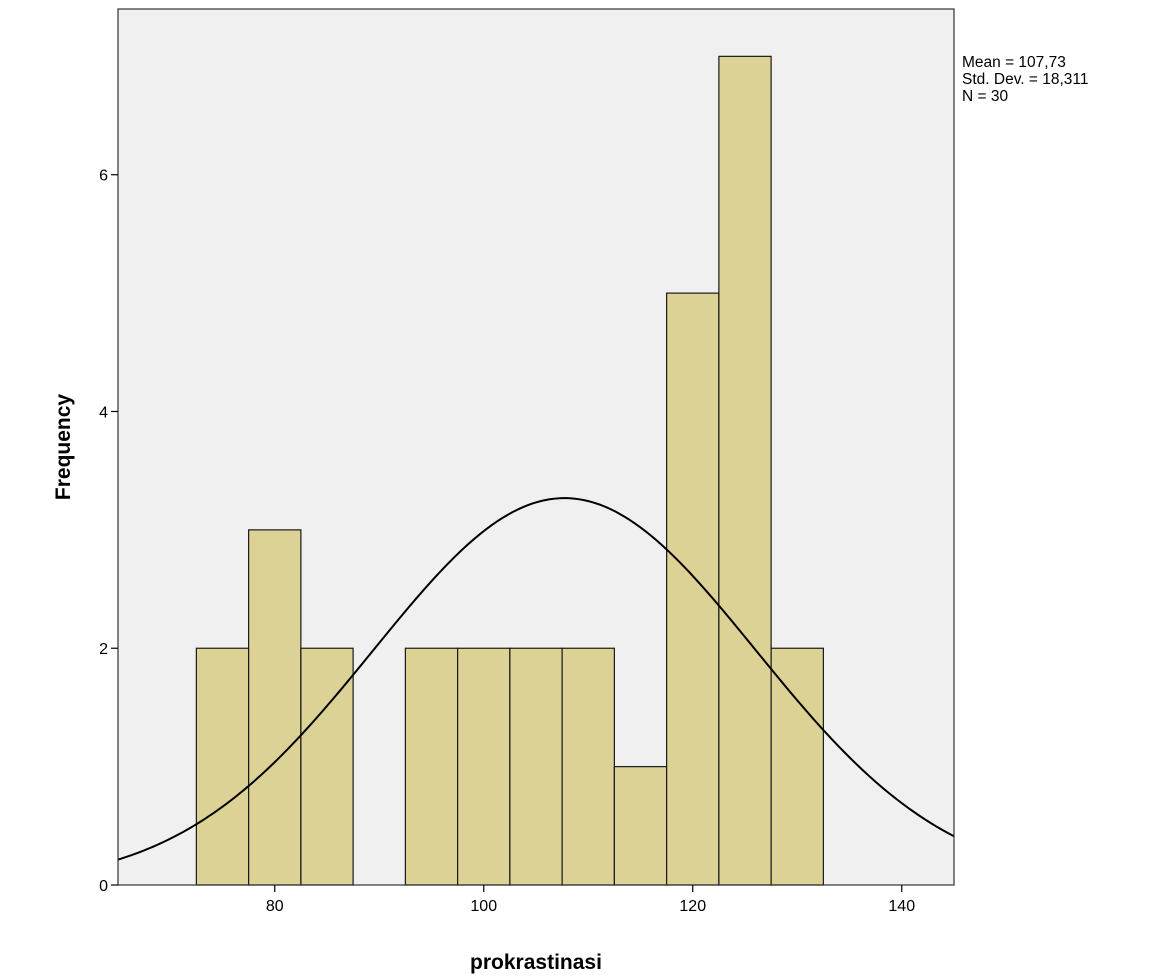  Describe the element at coordinates (1014, 62) in the screenshot. I see `stats-mean: Mean = 107,73` at that location.